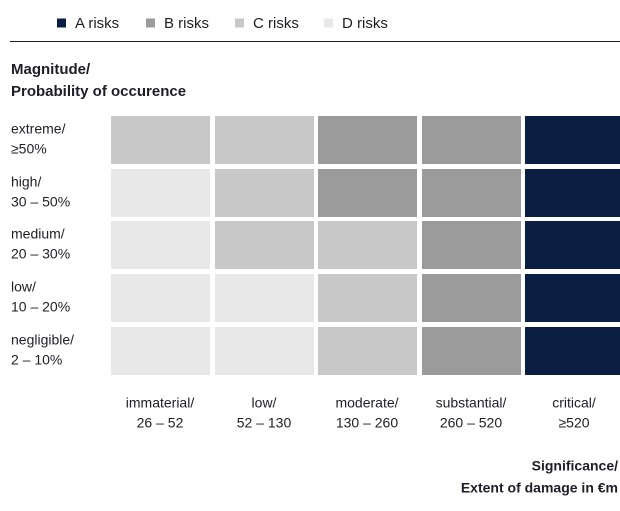 This screenshot has height=511, width=620. I want to click on column-label: immaterial/, so click(160, 403).